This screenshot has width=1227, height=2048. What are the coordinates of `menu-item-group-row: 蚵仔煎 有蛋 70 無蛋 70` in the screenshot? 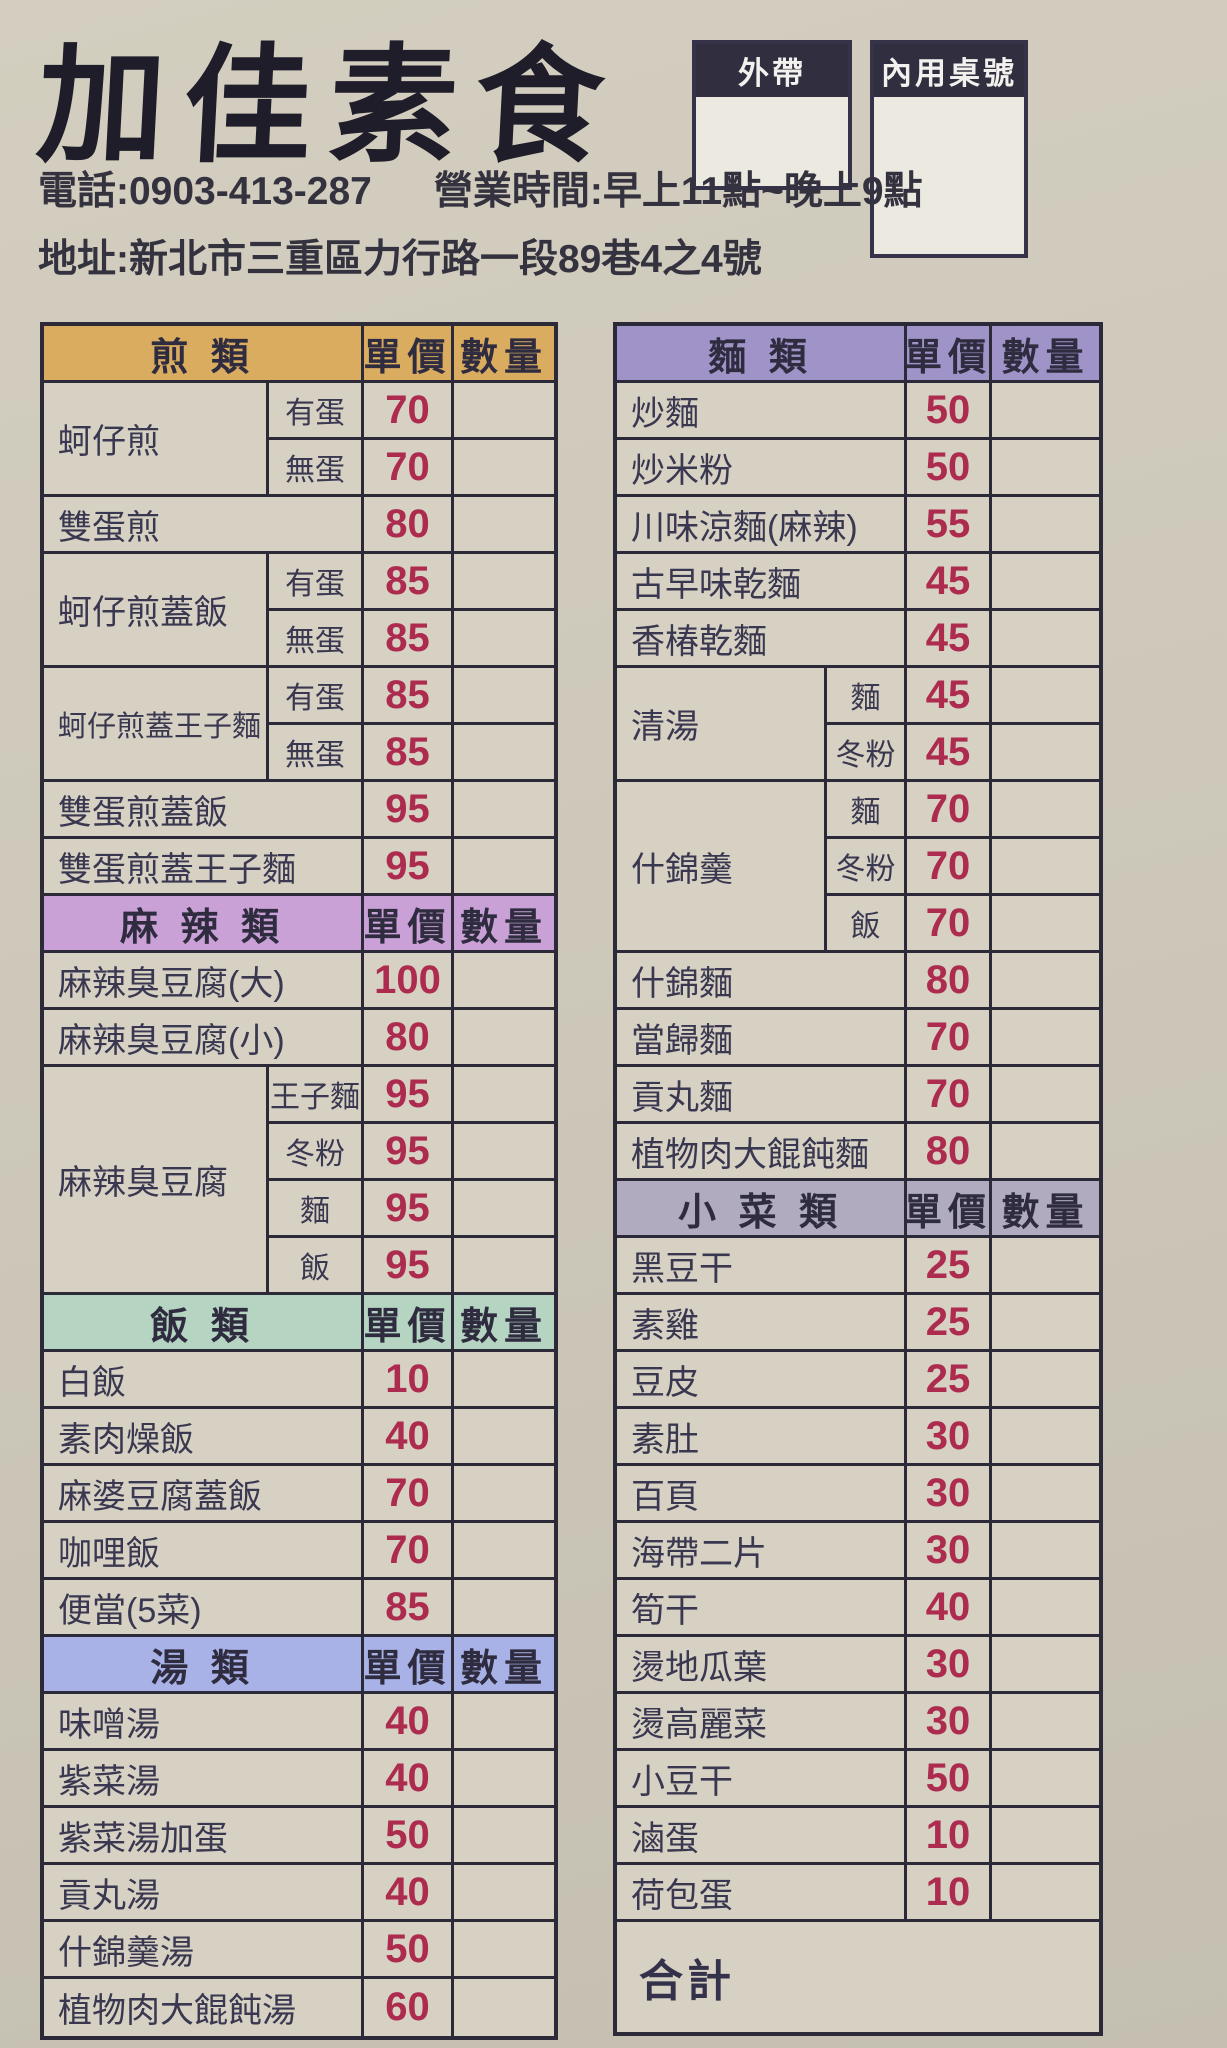 It's located at (299, 440).